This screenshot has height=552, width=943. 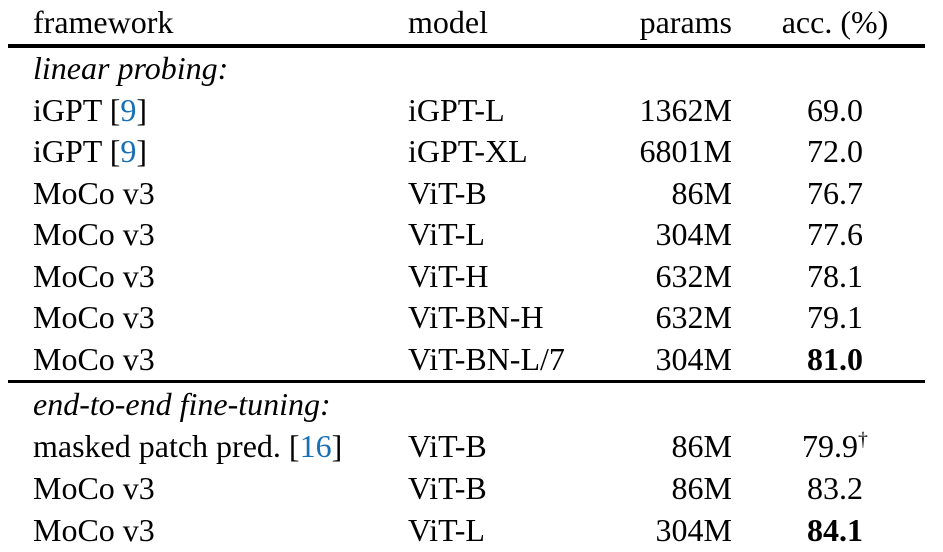 What do you see at coordinates (835, 109) in the screenshot?
I see `cell-acc: 69.0` at bounding box center [835, 109].